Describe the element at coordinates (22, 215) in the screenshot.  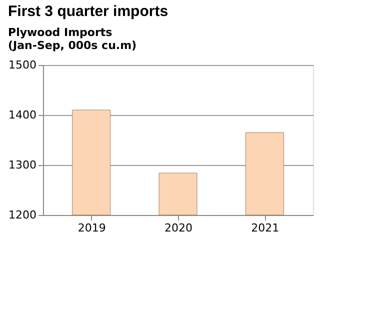
I see `y-tick-label: 1200` at that location.